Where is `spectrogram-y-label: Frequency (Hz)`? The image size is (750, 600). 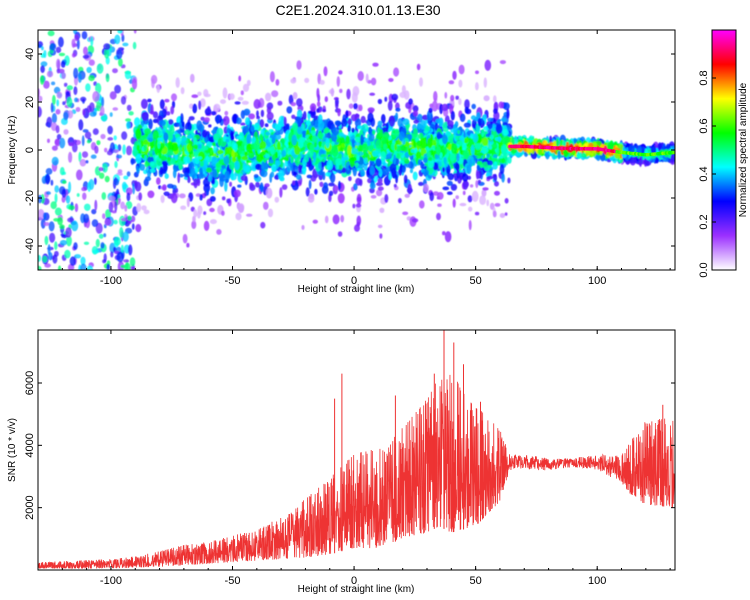 spectrogram-y-label: Frequency (Hz) is located at coordinates (12, 150).